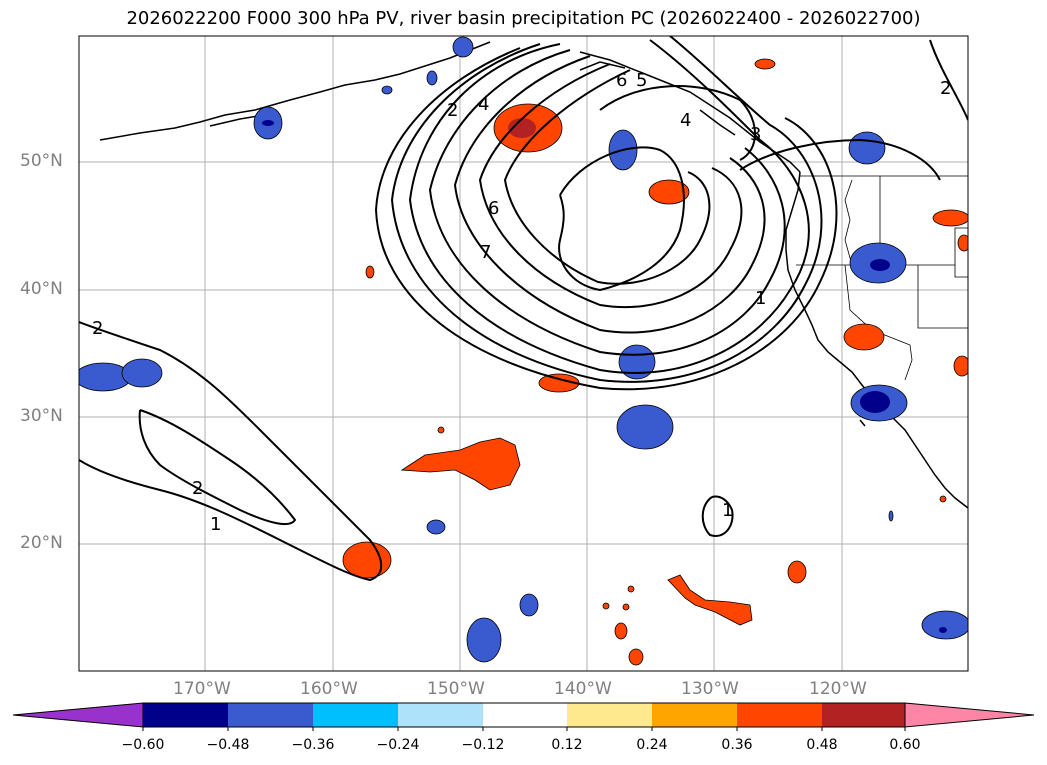  I want to click on contour-label: 7, so click(485, 252).